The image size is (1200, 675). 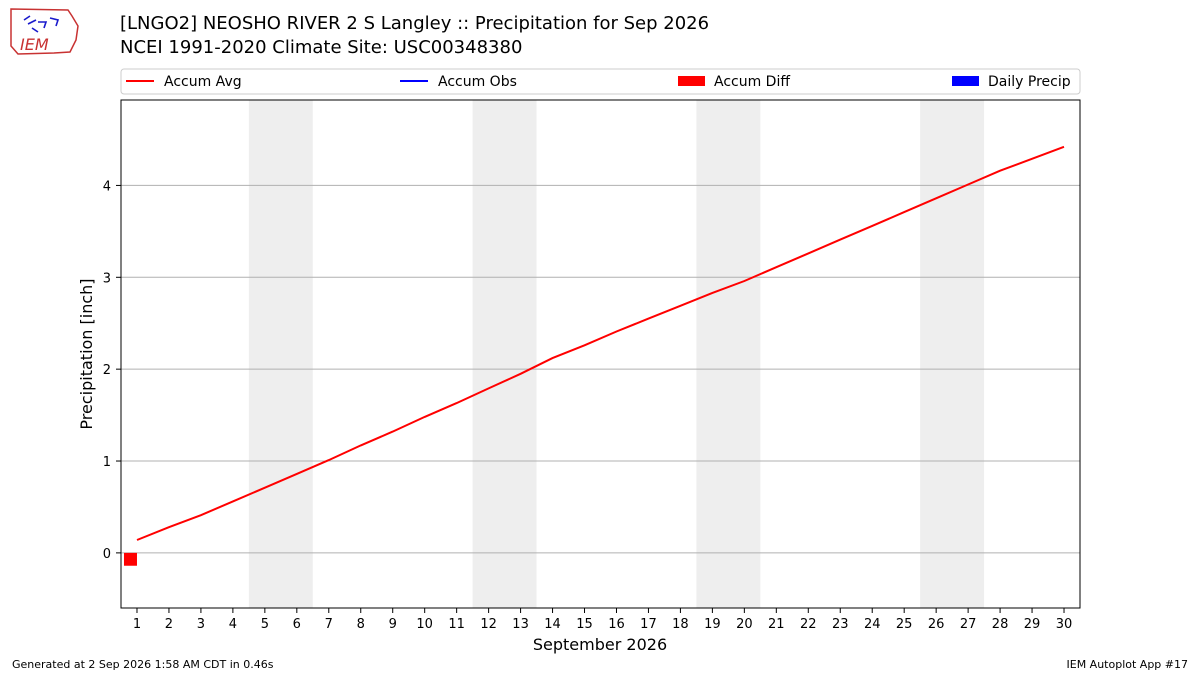 I want to click on x-tick-label: 12, so click(x=488, y=624).